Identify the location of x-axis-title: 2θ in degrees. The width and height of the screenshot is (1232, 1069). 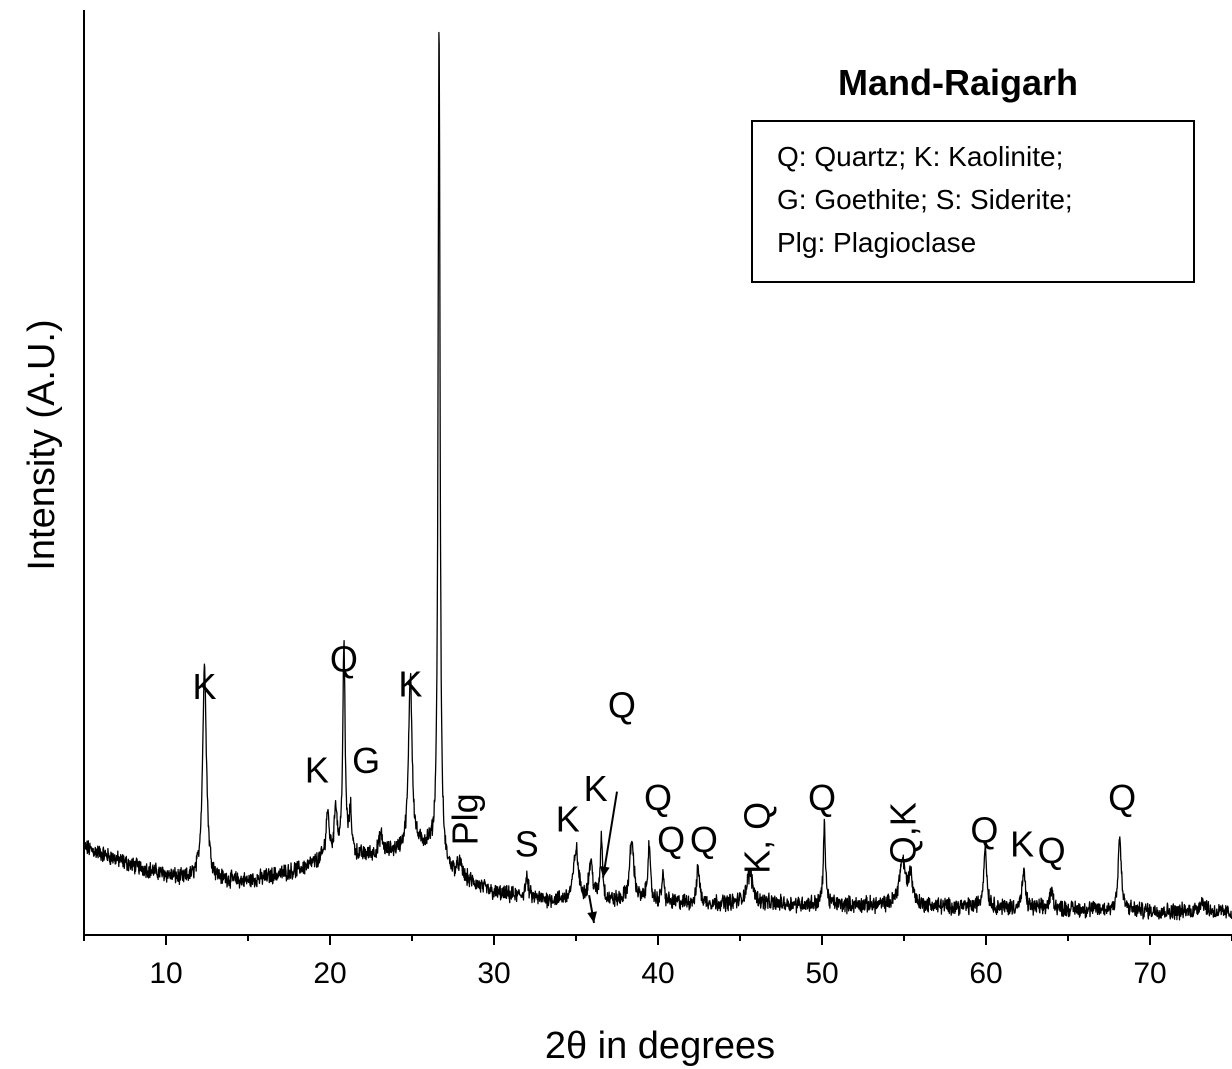
(660, 1046).